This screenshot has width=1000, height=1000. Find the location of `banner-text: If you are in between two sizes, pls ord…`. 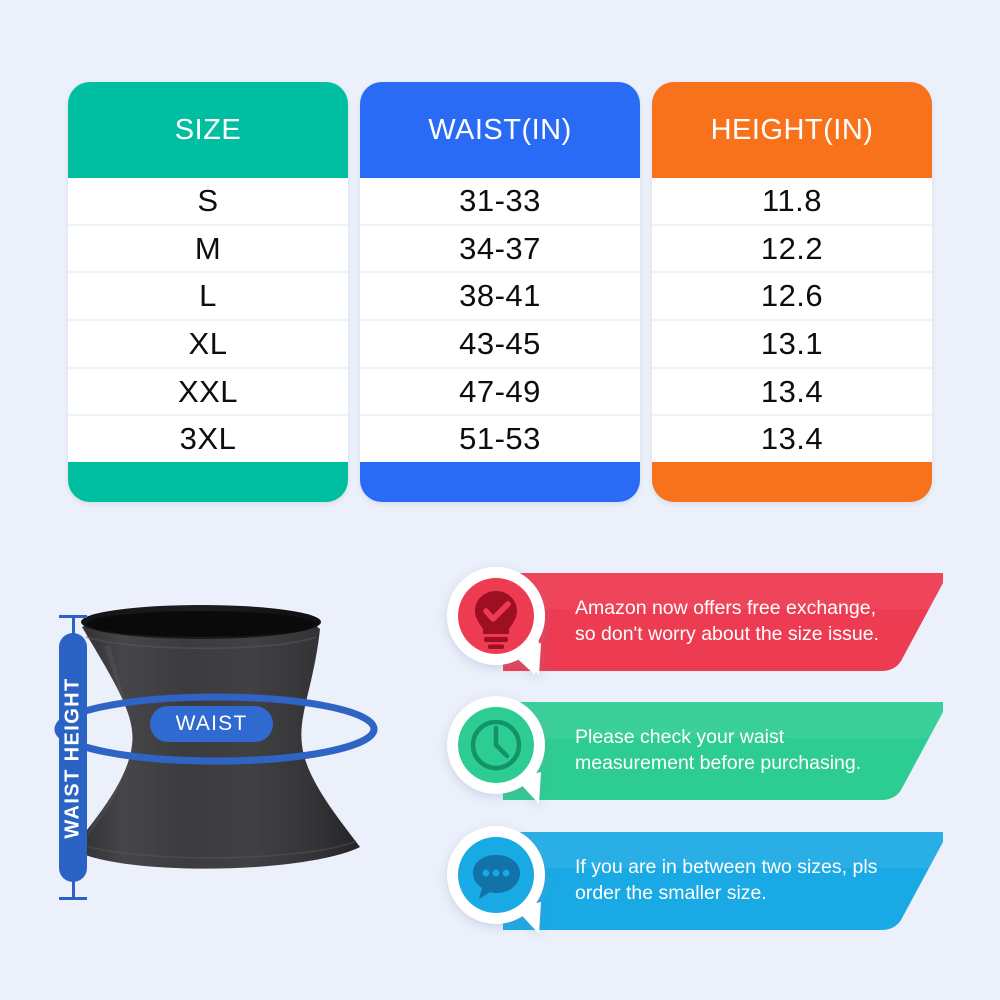

banner-text: If you are in between two sizes, pls ord… is located at coordinates (726, 880).